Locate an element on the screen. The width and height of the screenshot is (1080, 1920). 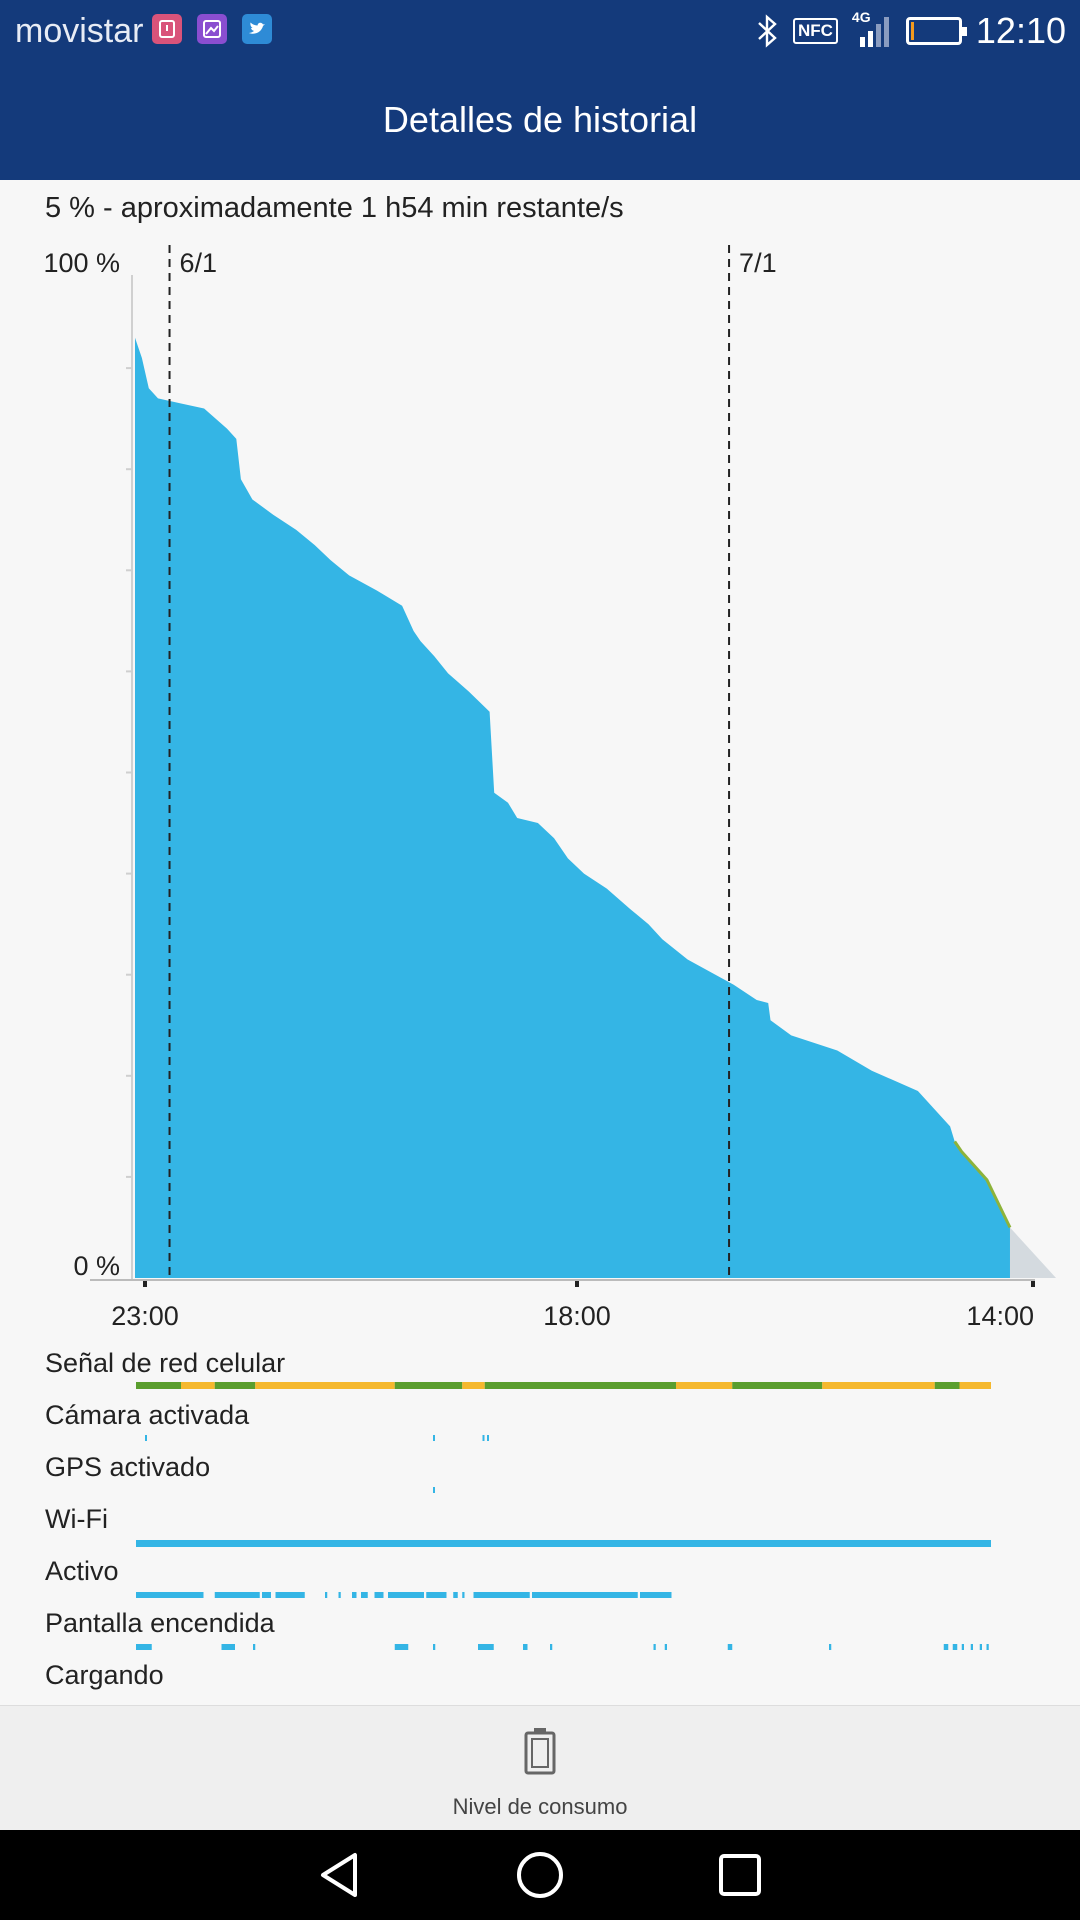
date-marker-label: 6/1 is located at coordinates (199, 263).